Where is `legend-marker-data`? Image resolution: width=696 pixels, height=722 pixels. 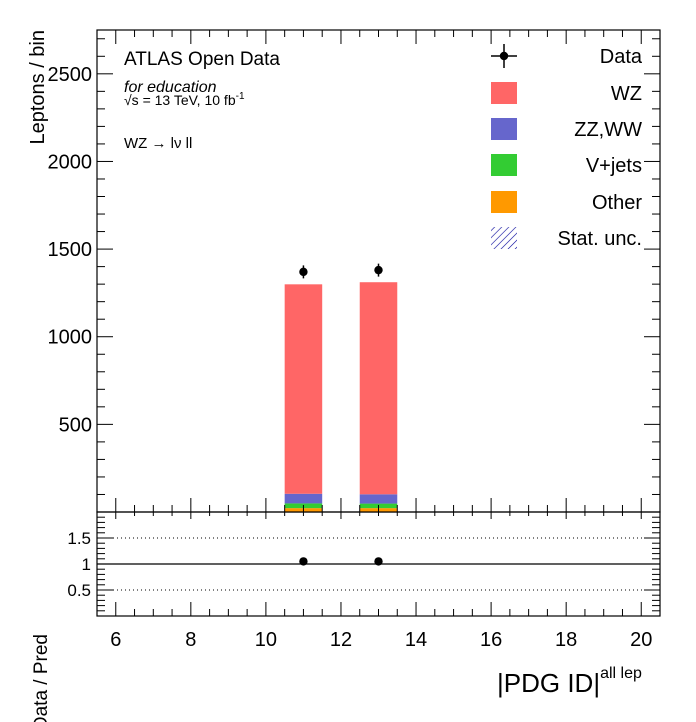 legend-marker-data is located at coordinates (504, 56).